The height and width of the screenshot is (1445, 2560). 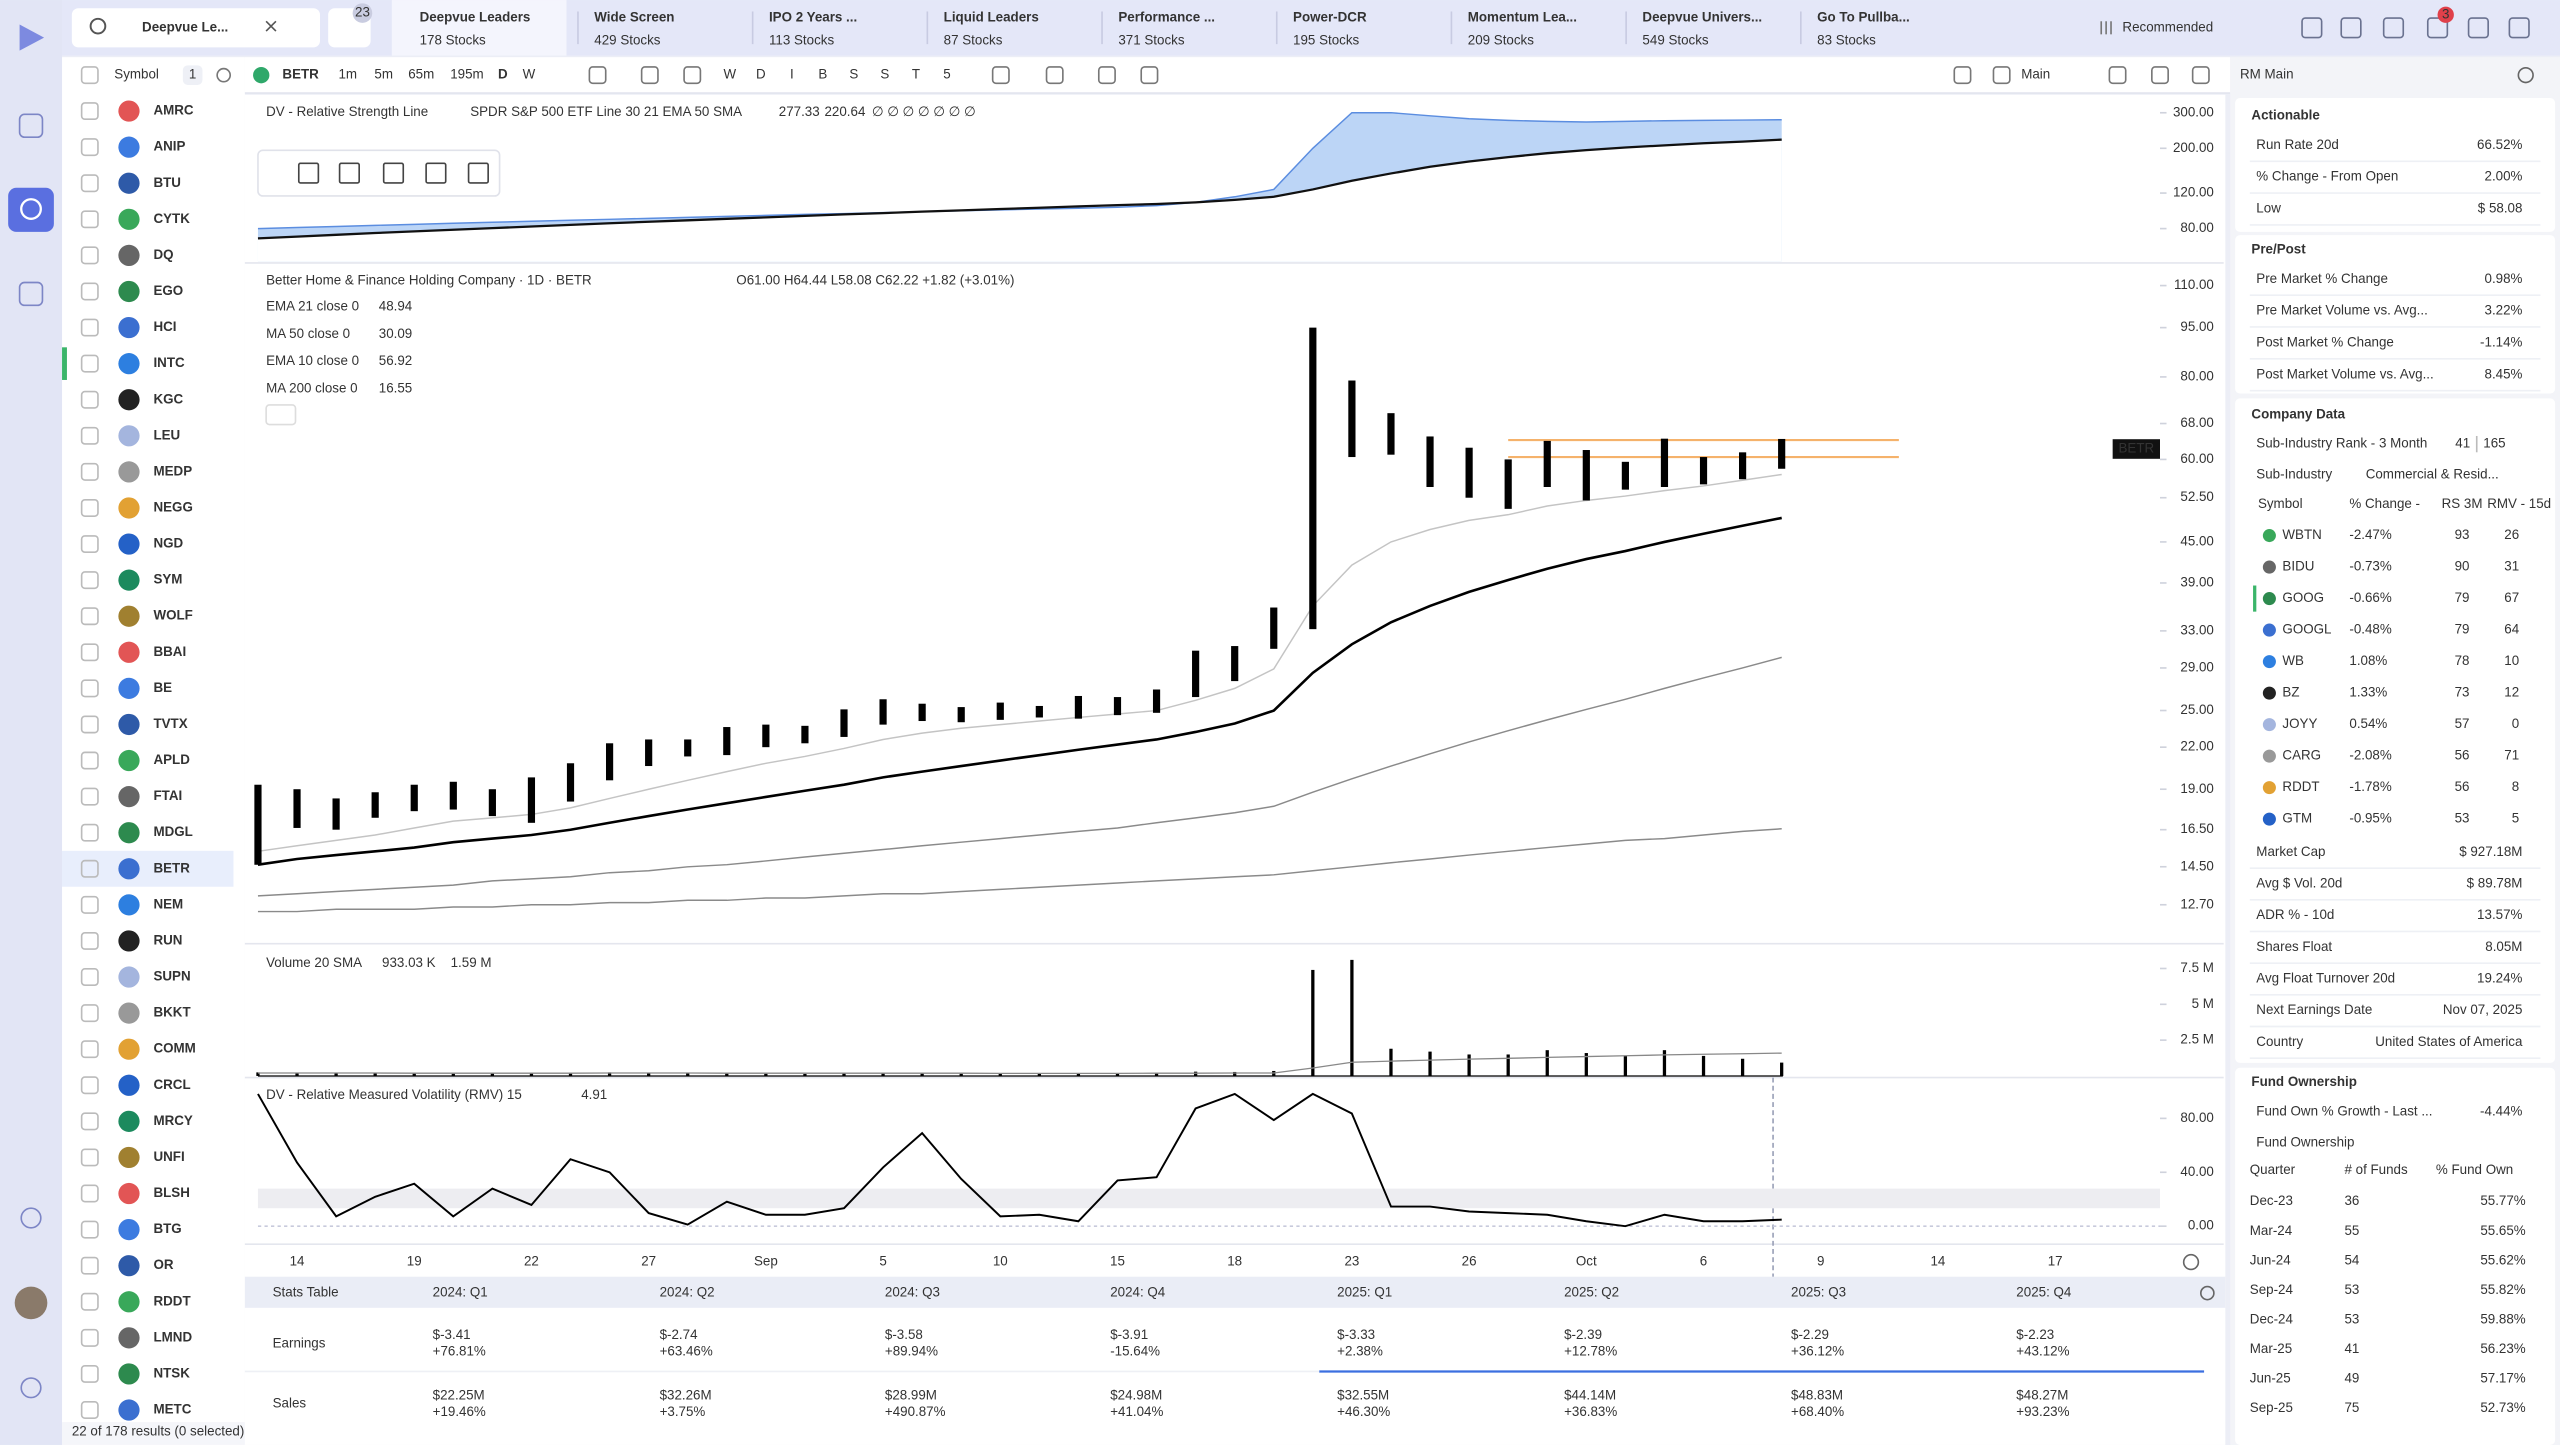 What do you see at coordinates (172, 507) in the screenshot?
I see `watchlist-symbol: NEGG` at bounding box center [172, 507].